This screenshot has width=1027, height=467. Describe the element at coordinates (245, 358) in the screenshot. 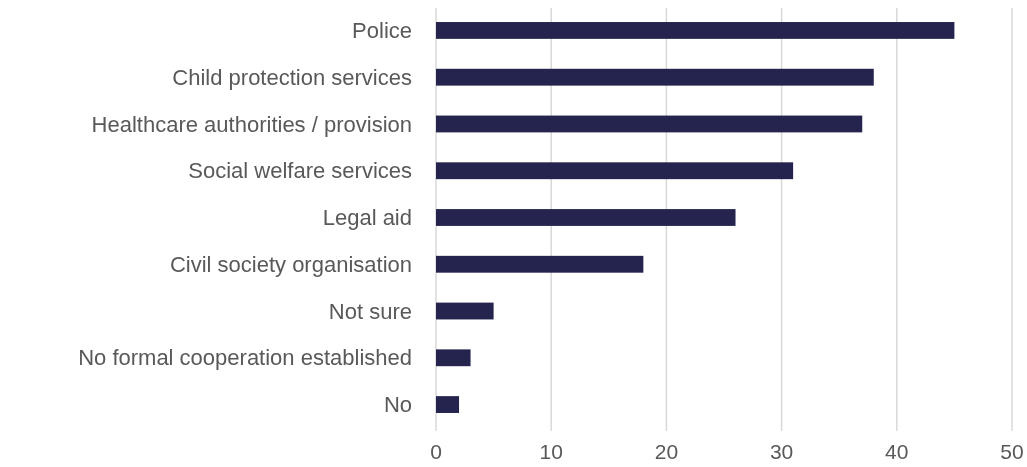

I see `y-tick-label: No formal cooperation established` at that location.